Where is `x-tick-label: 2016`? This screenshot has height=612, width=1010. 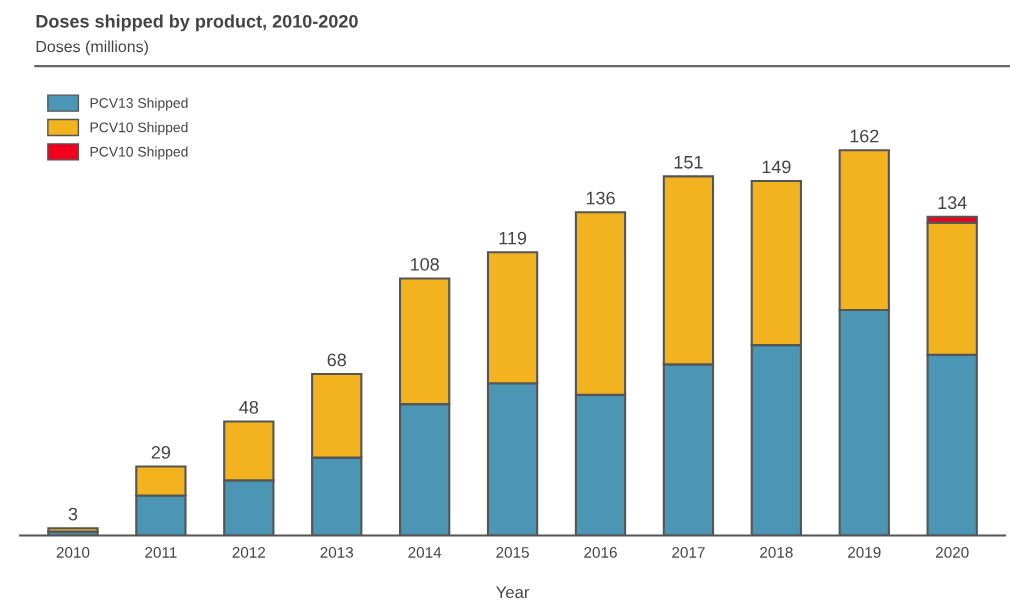
x-tick-label: 2016 is located at coordinates (600, 552).